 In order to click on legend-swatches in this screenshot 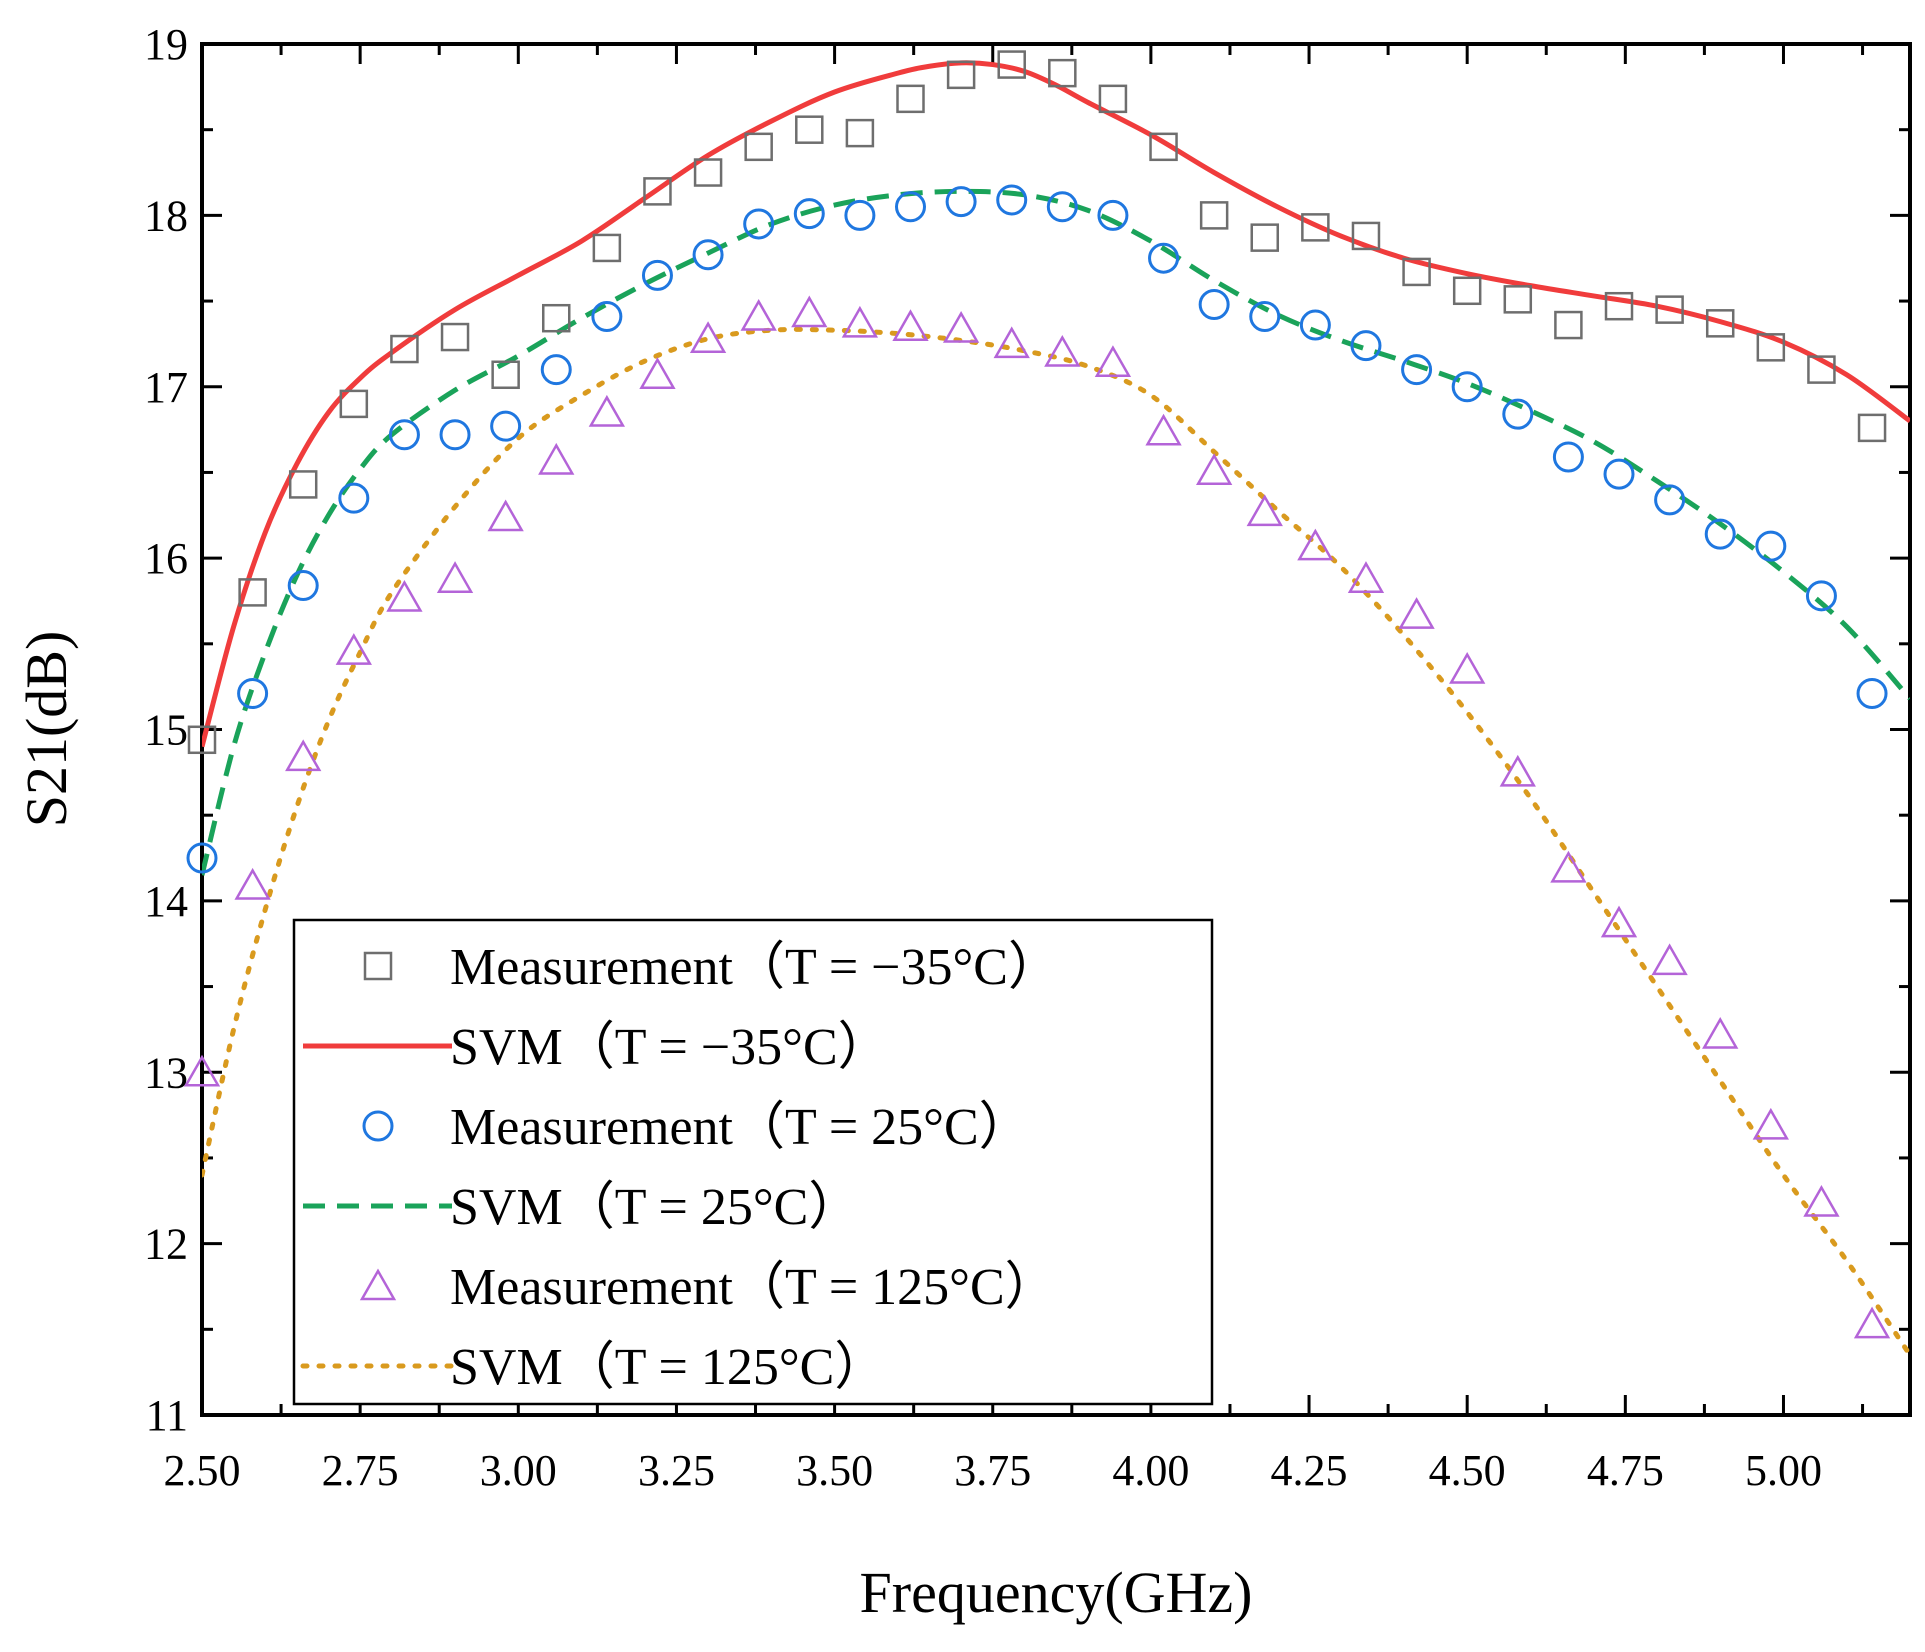, I will do `click(377, 1160)`.